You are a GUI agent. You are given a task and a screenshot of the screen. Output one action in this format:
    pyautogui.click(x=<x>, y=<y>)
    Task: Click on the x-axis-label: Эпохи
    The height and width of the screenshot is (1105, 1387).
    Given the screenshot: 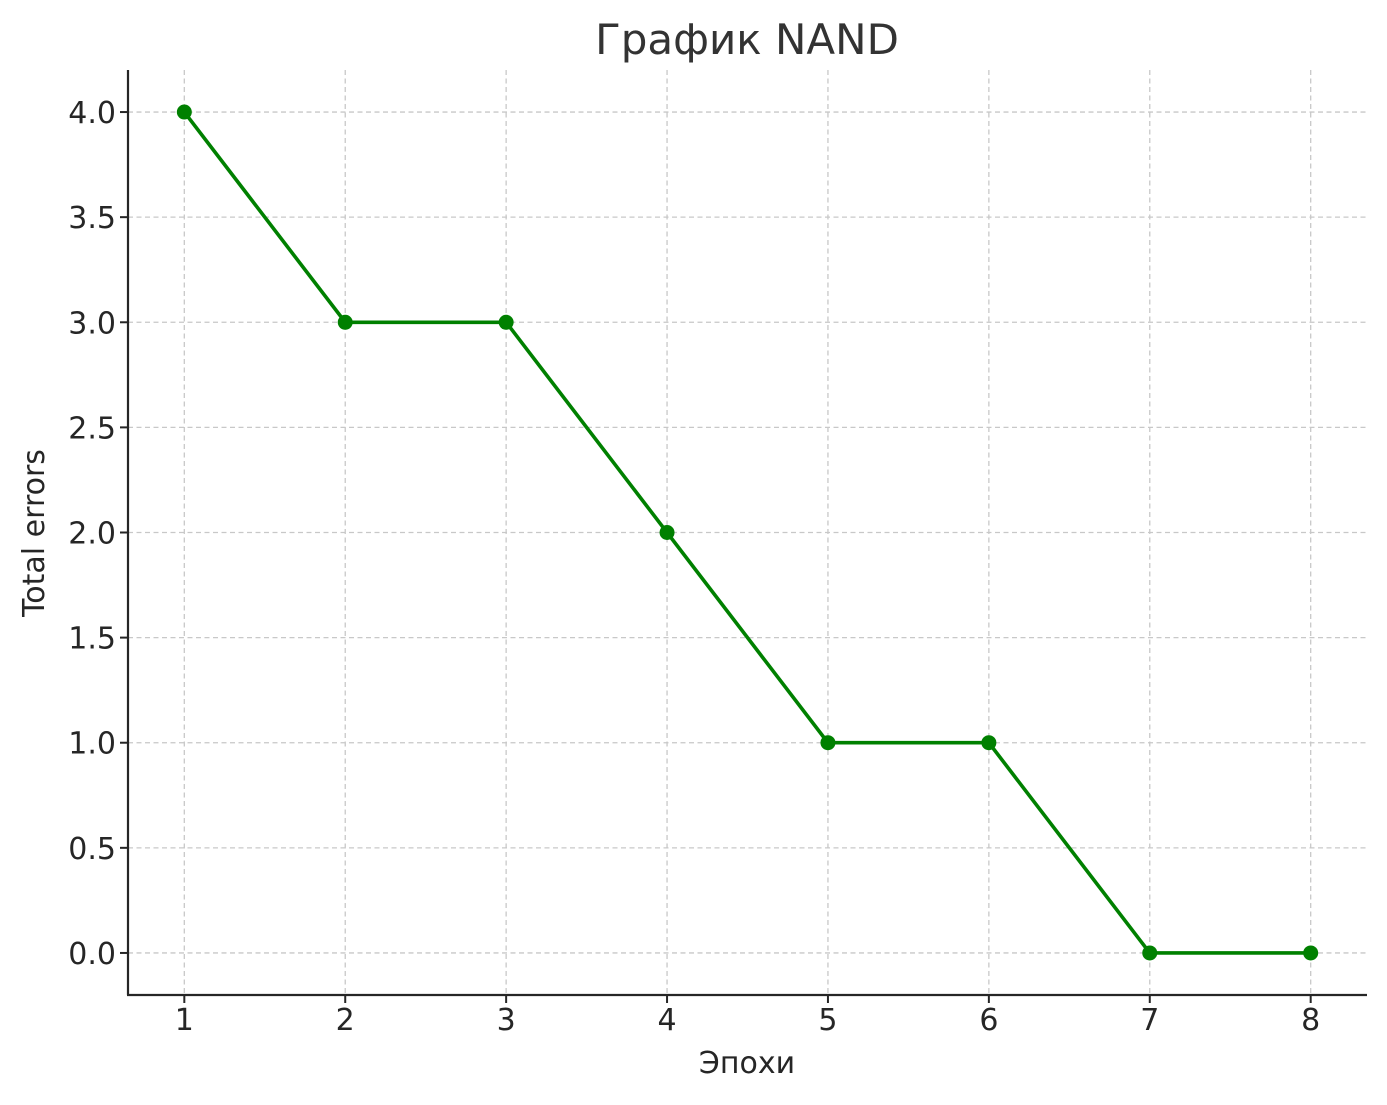 What is the action you would take?
    pyautogui.click(x=747, y=1063)
    